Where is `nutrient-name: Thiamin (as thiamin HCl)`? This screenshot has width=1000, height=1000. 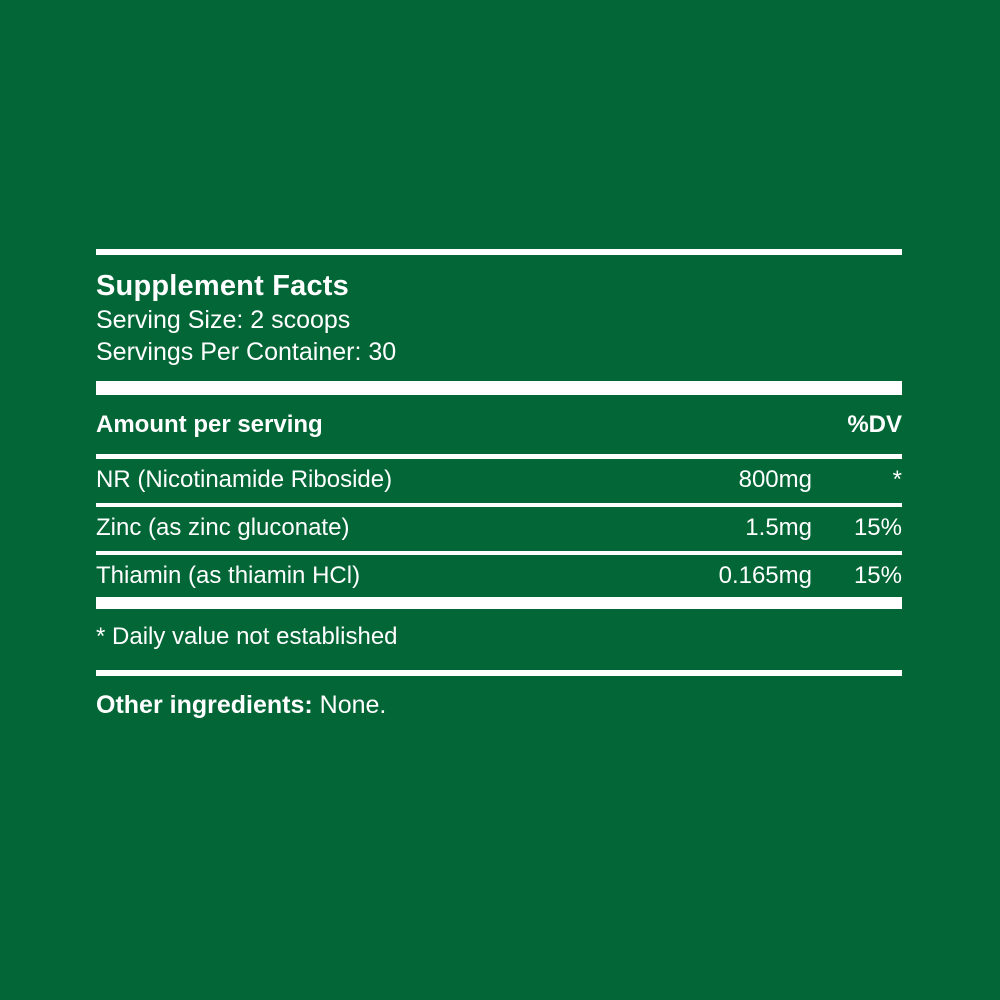
nutrient-name: Thiamin (as thiamin HCl) is located at coordinates (228, 575).